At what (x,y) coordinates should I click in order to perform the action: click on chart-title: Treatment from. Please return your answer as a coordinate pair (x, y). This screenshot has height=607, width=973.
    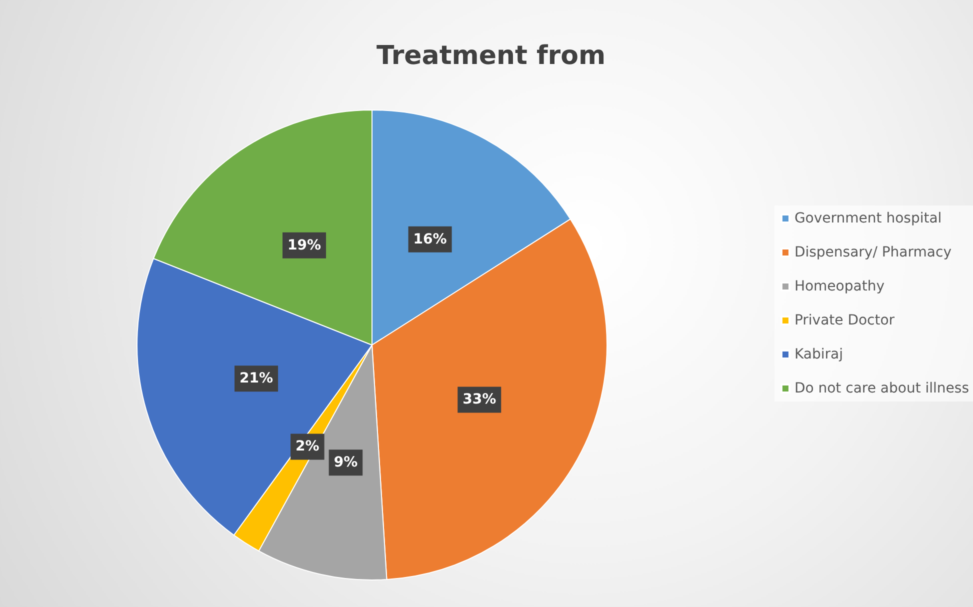
    Looking at the image, I should click on (491, 56).